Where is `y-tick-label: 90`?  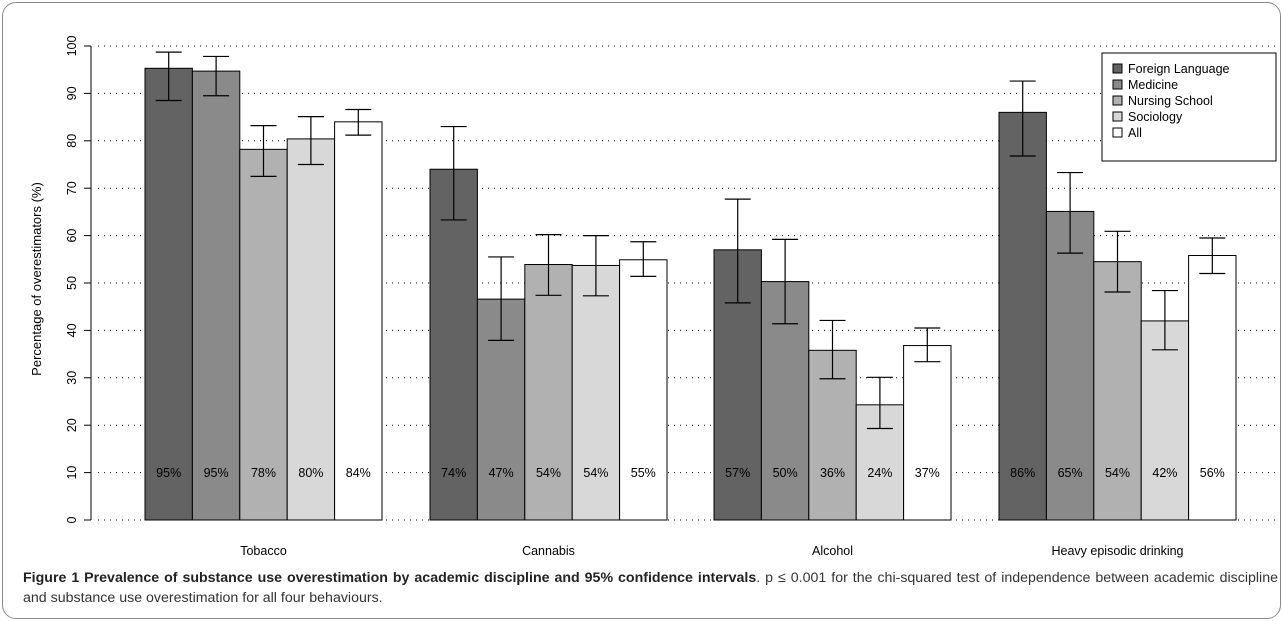 y-tick-label: 90 is located at coordinates (72, 93).